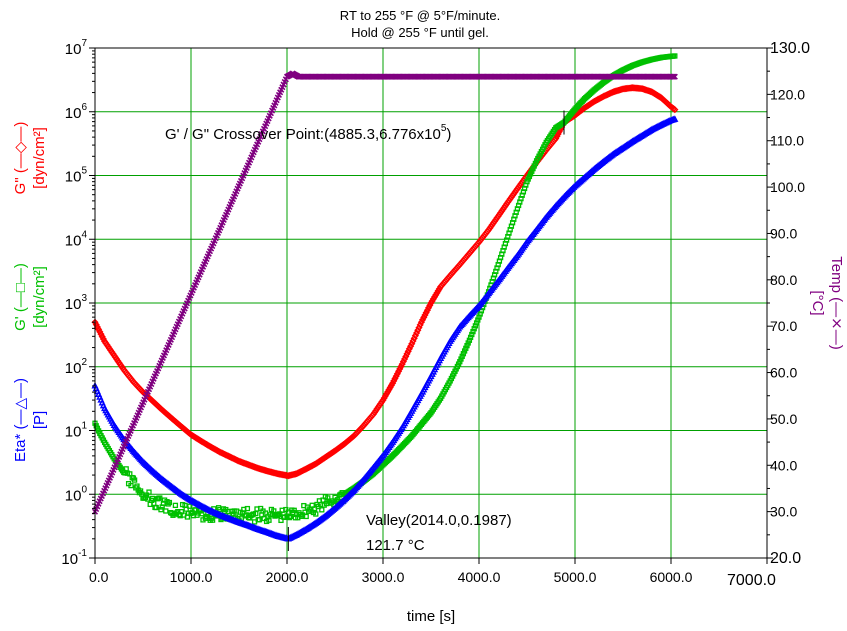 Image resolution: width=847 pixels, height=631 pixels. Describe the element at coordinates (785, 558) in the screenshot. I see `y-right-tick-label: 20.0` at that location.